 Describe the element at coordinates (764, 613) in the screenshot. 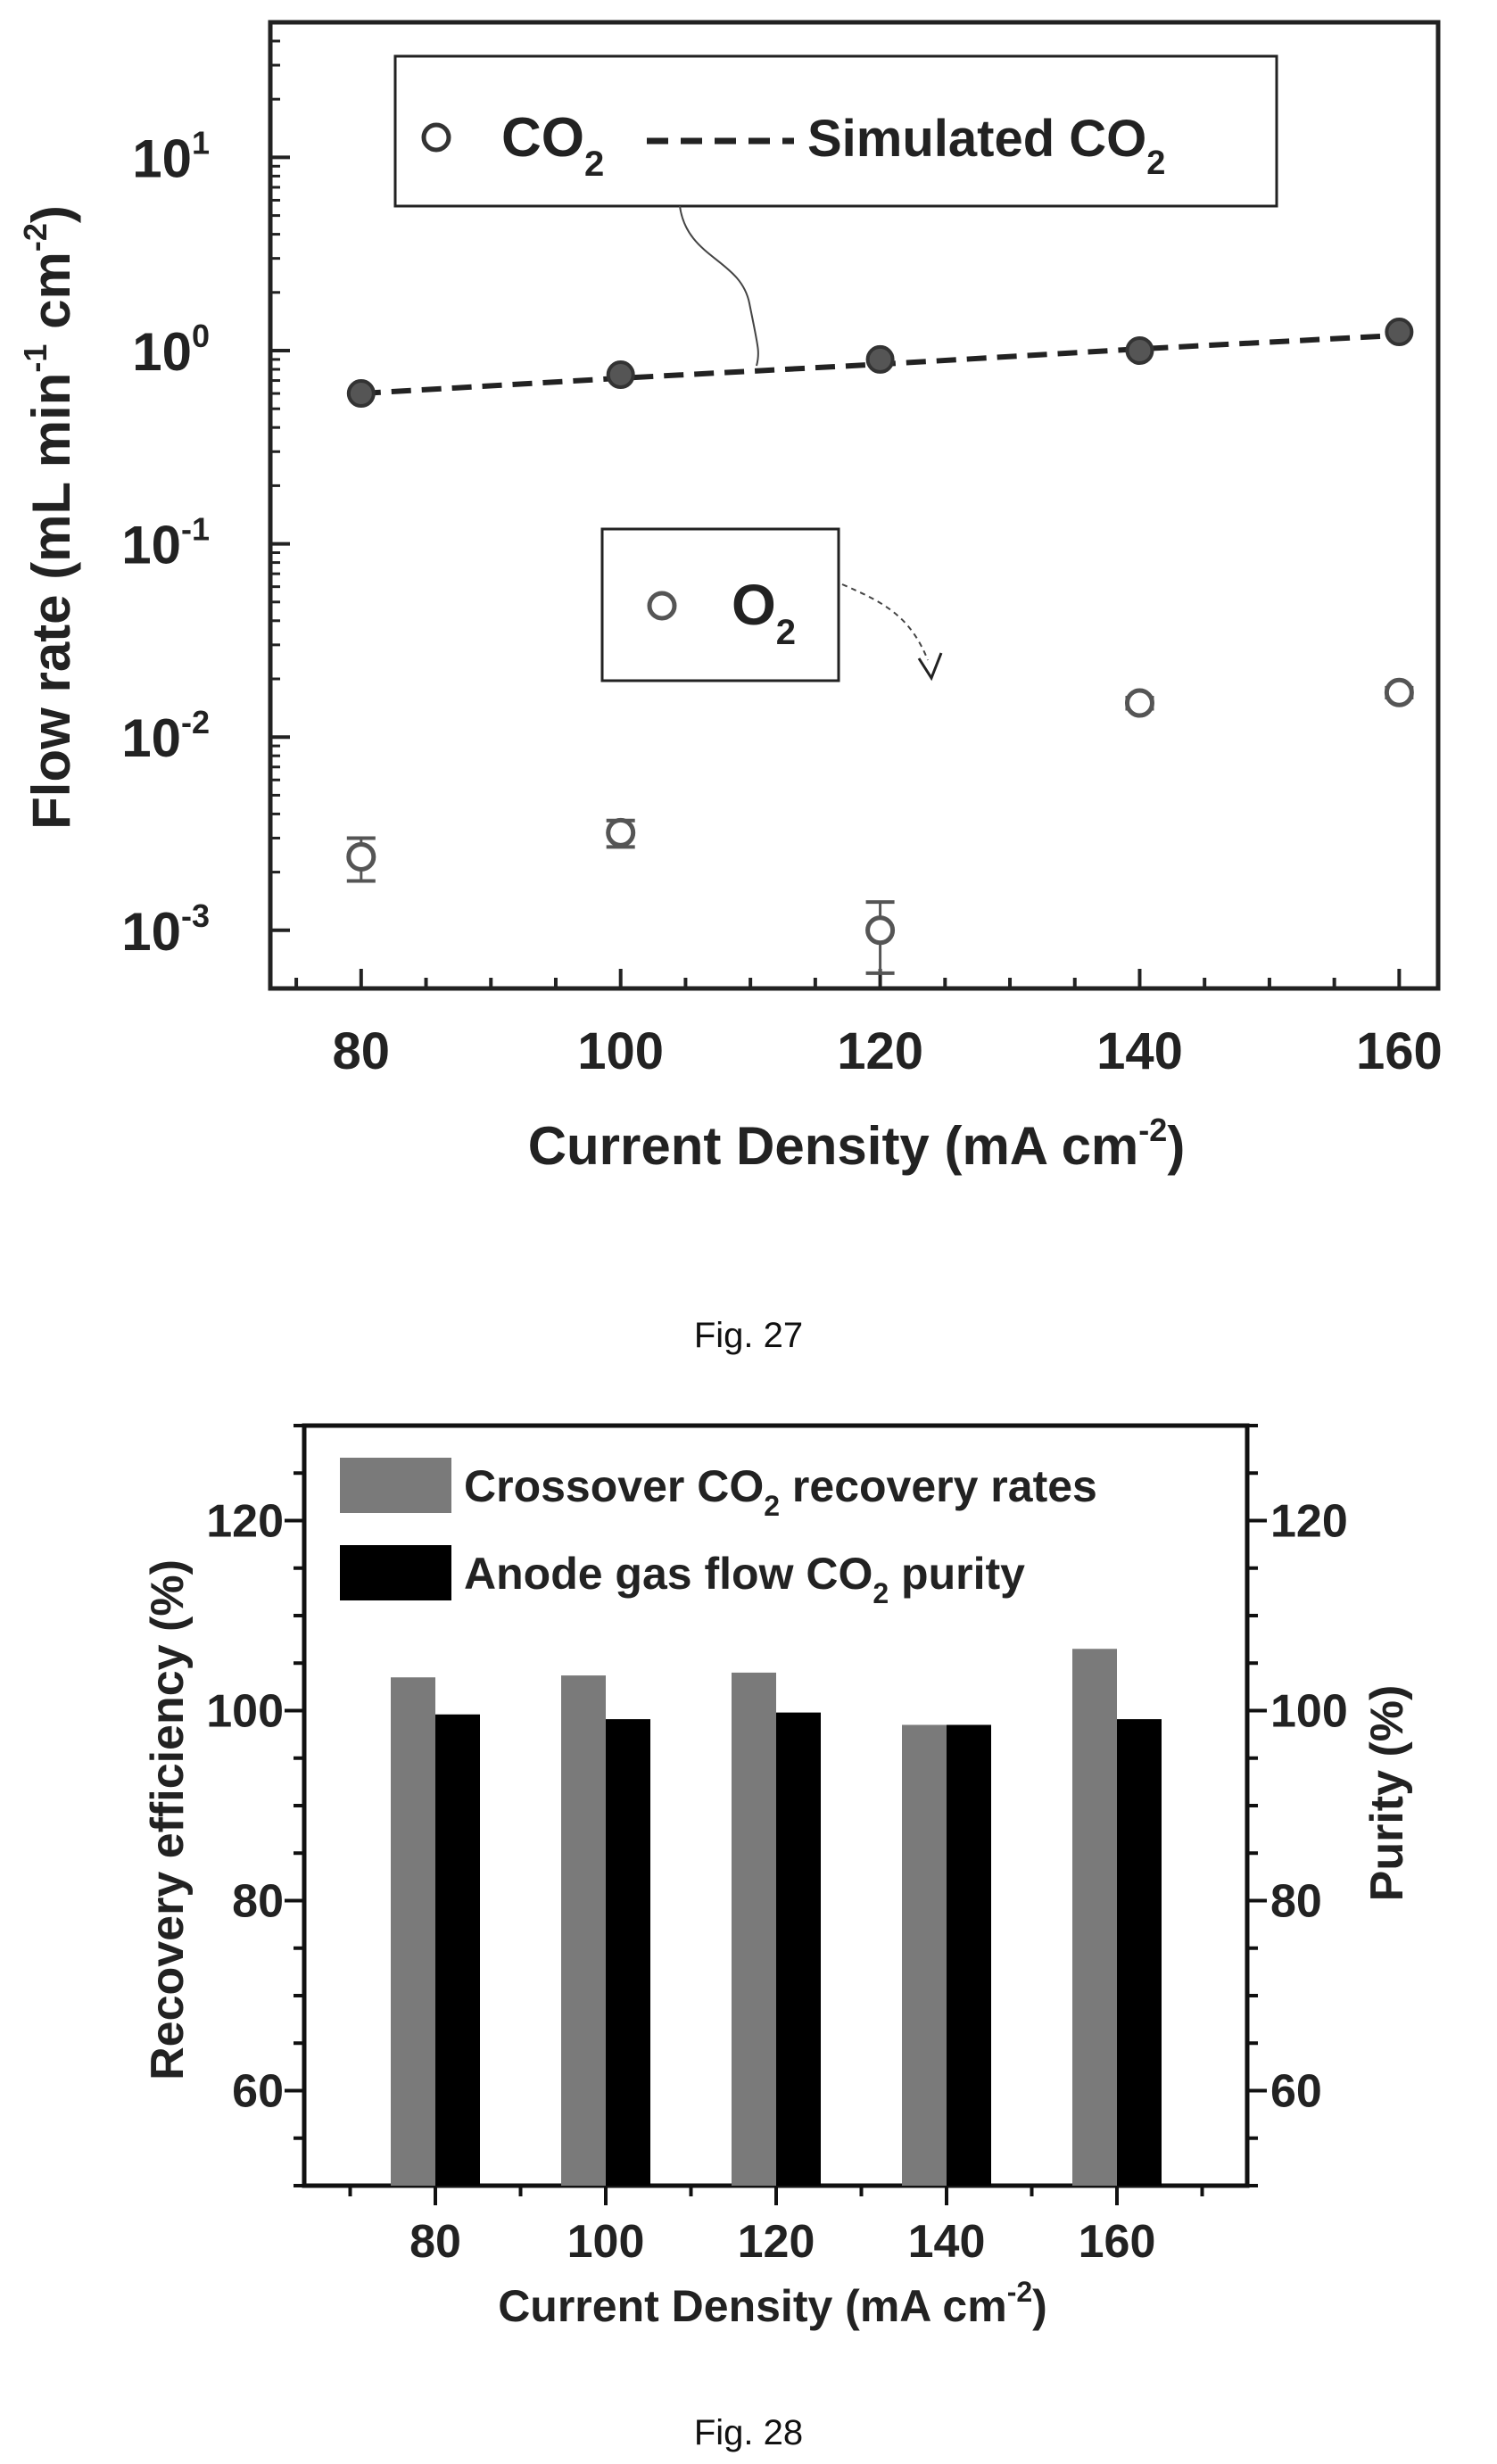

I see `legend-label-o2: O2` at that location.